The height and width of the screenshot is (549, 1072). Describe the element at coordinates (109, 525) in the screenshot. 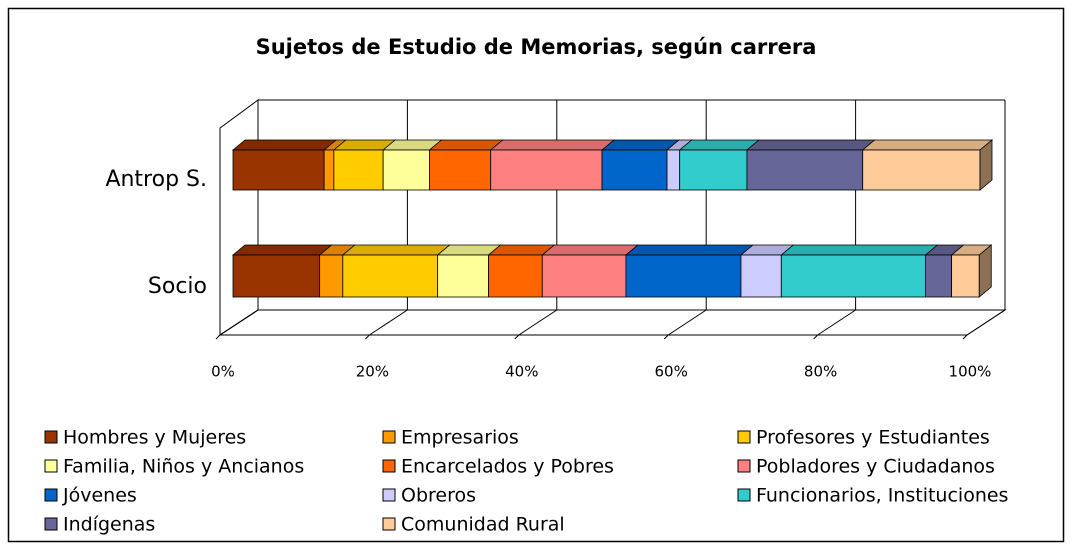

I see `legend-label: Indígenas` at that location.